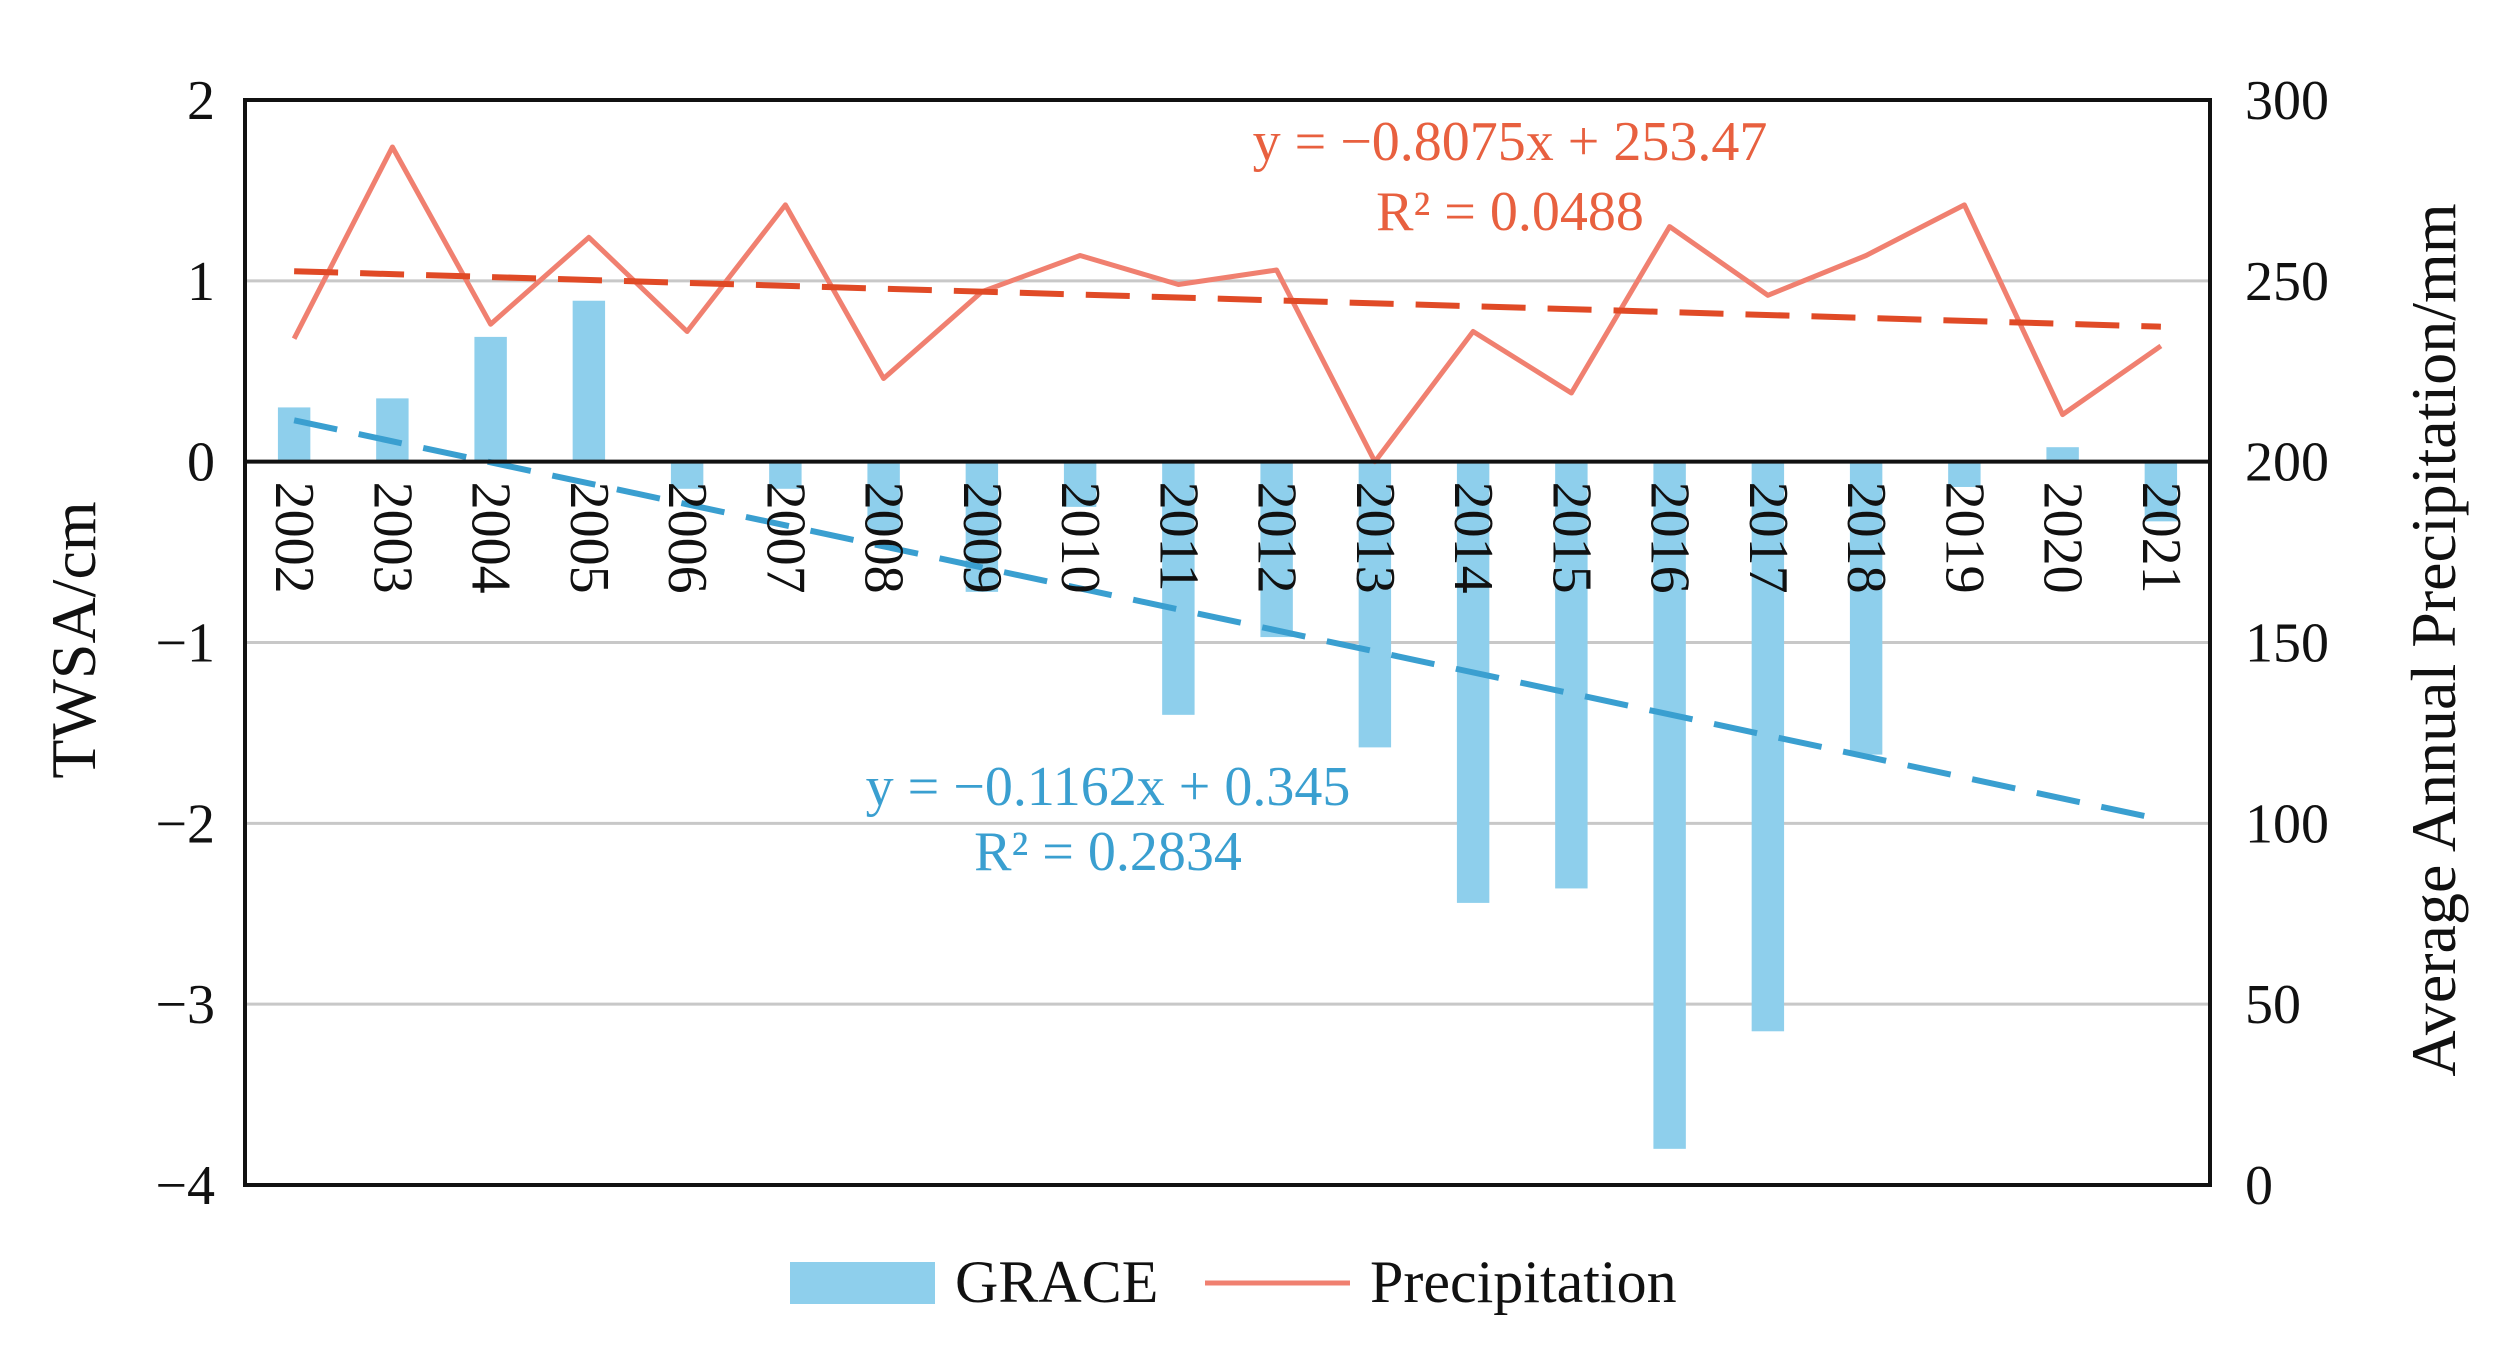 The height and width of the screenshot is (1368, 2499). What do you see at coordinates (2273, 1005) in the screenshot?
I see `right-tick-label: 50` at bounding box center [2273, 1005].